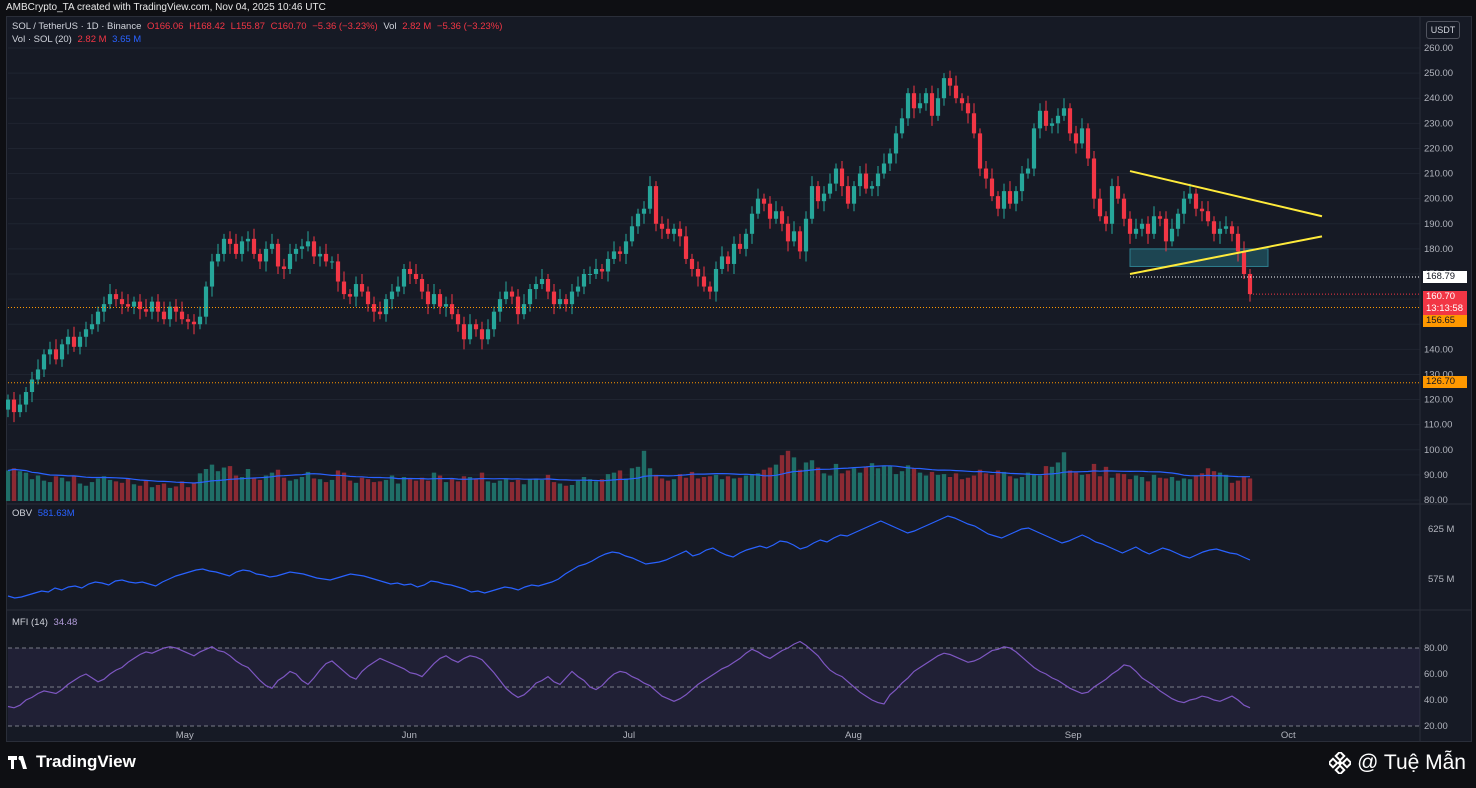 The image size is (1476, 788). Describe the element at coordinates (22, 513) in the screenshot. I see `obv-label: OBV` at that location.